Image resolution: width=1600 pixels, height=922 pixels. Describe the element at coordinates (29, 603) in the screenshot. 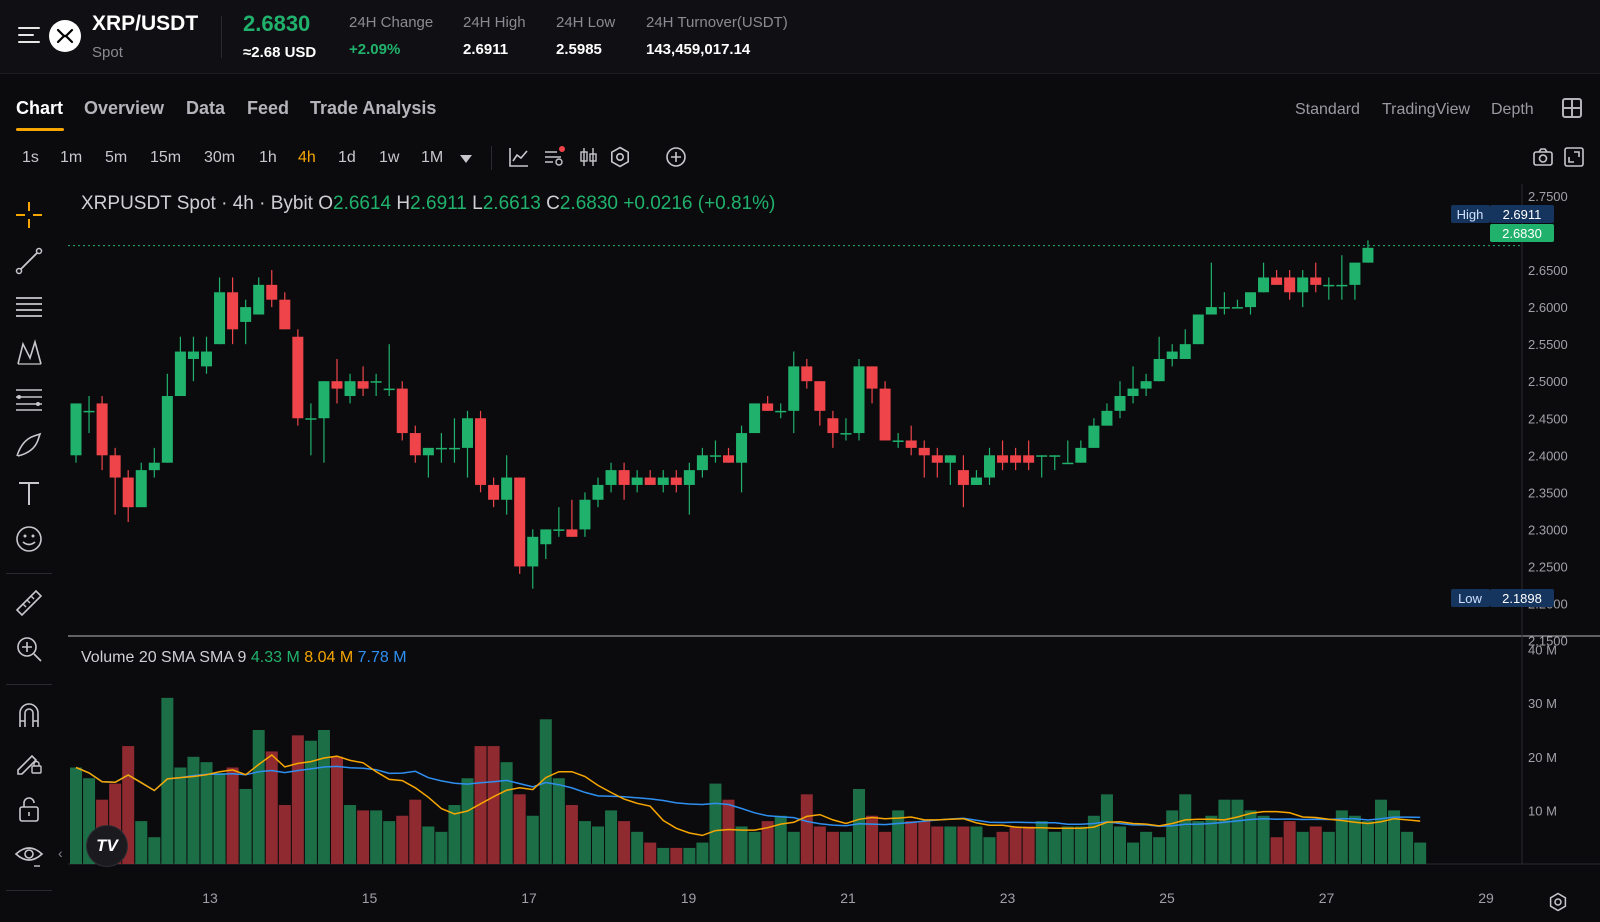

I see `ruler-icon` at that location.